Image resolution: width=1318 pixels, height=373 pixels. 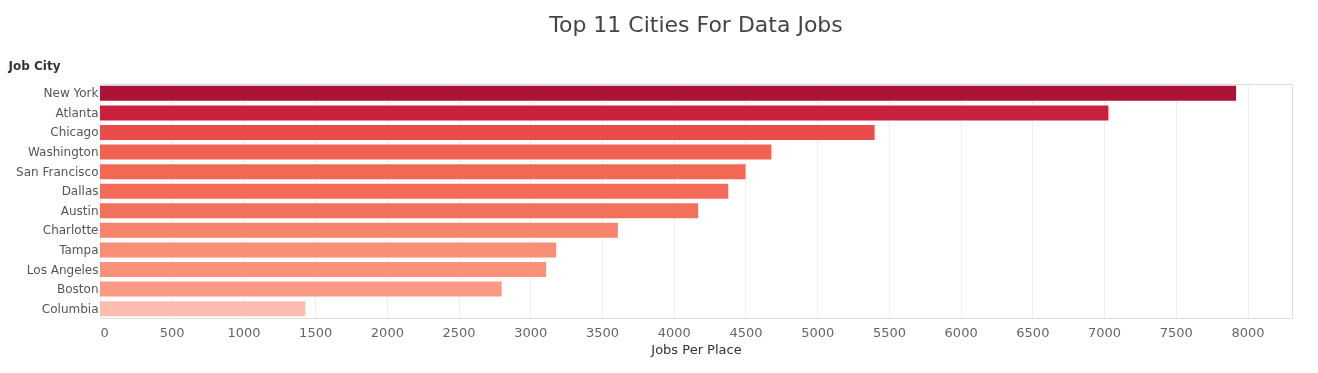 I want to click on y-tick-label: Chicago, so click(x=74, y=132).